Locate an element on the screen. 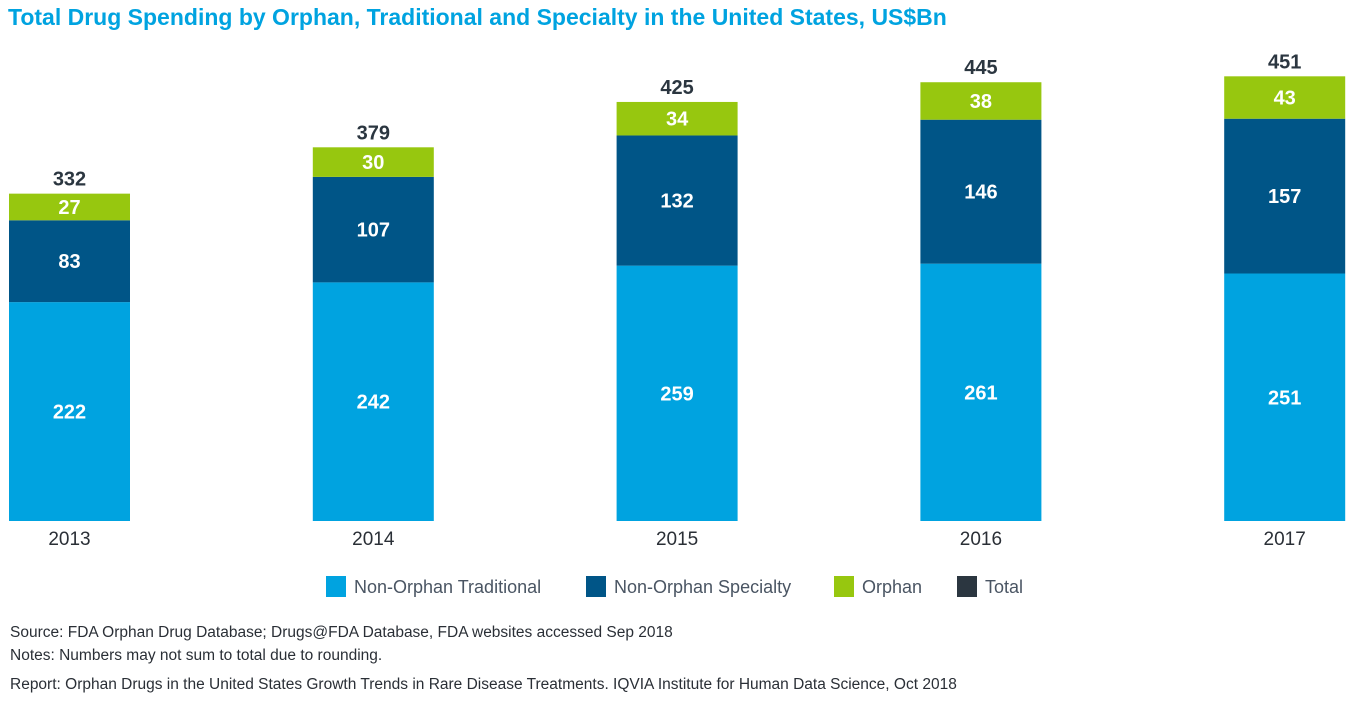 The height and width of the screenshot is (710, 1352). data-label: 157 is located at coordinates (1284, 197).